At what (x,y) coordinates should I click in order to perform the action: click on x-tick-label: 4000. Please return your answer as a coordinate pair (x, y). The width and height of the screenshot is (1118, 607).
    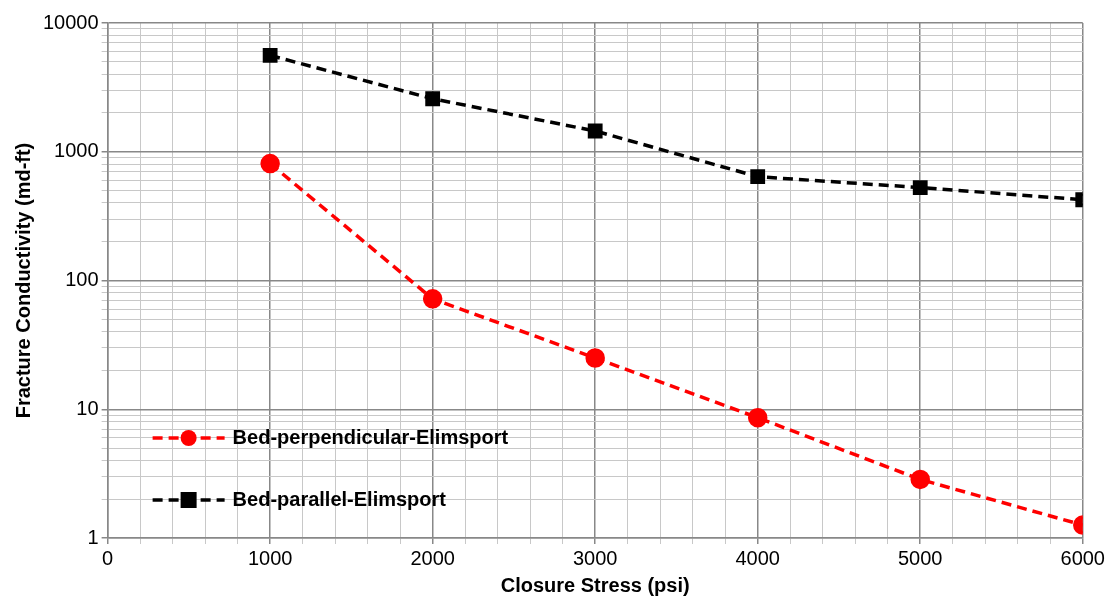
    Looking at the image, I should click on (757, 557).